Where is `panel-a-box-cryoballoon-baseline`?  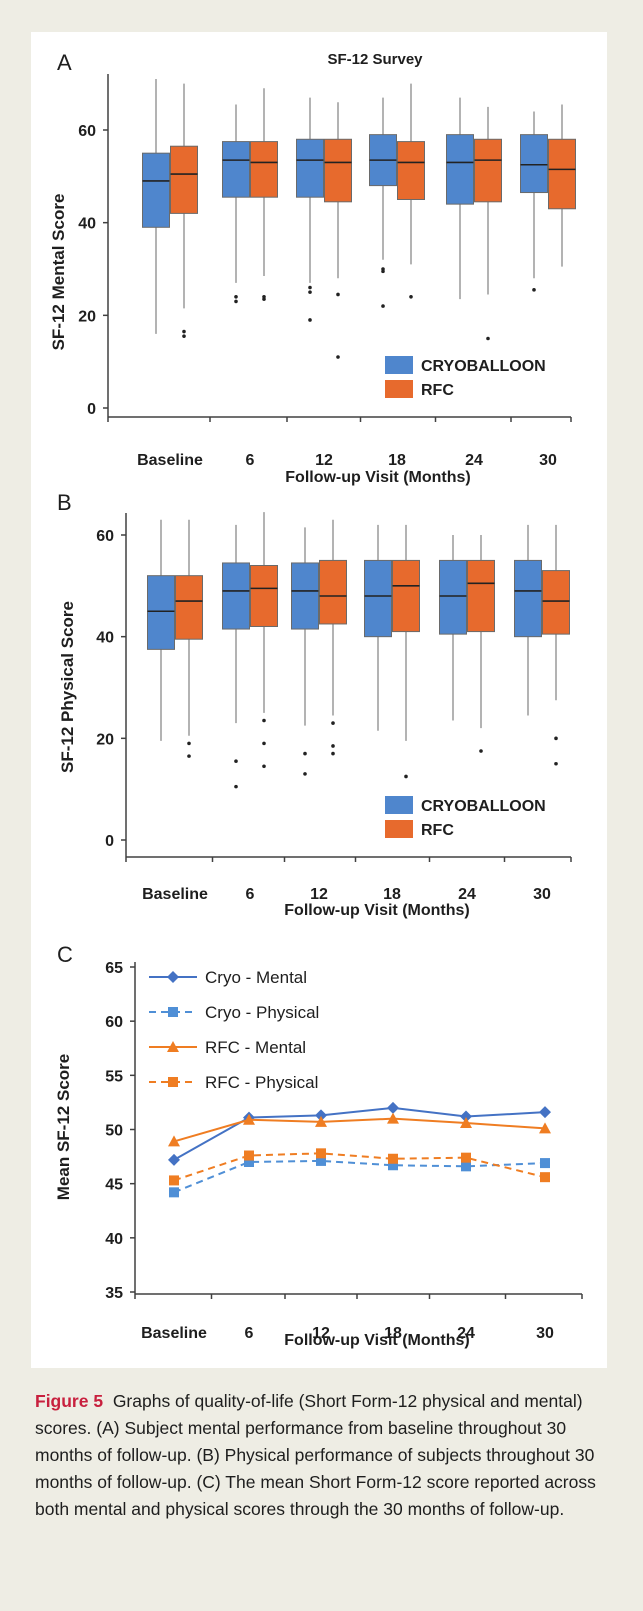 panel-a-box-cryoballoon-baseline is located at coordinates (156, 206).